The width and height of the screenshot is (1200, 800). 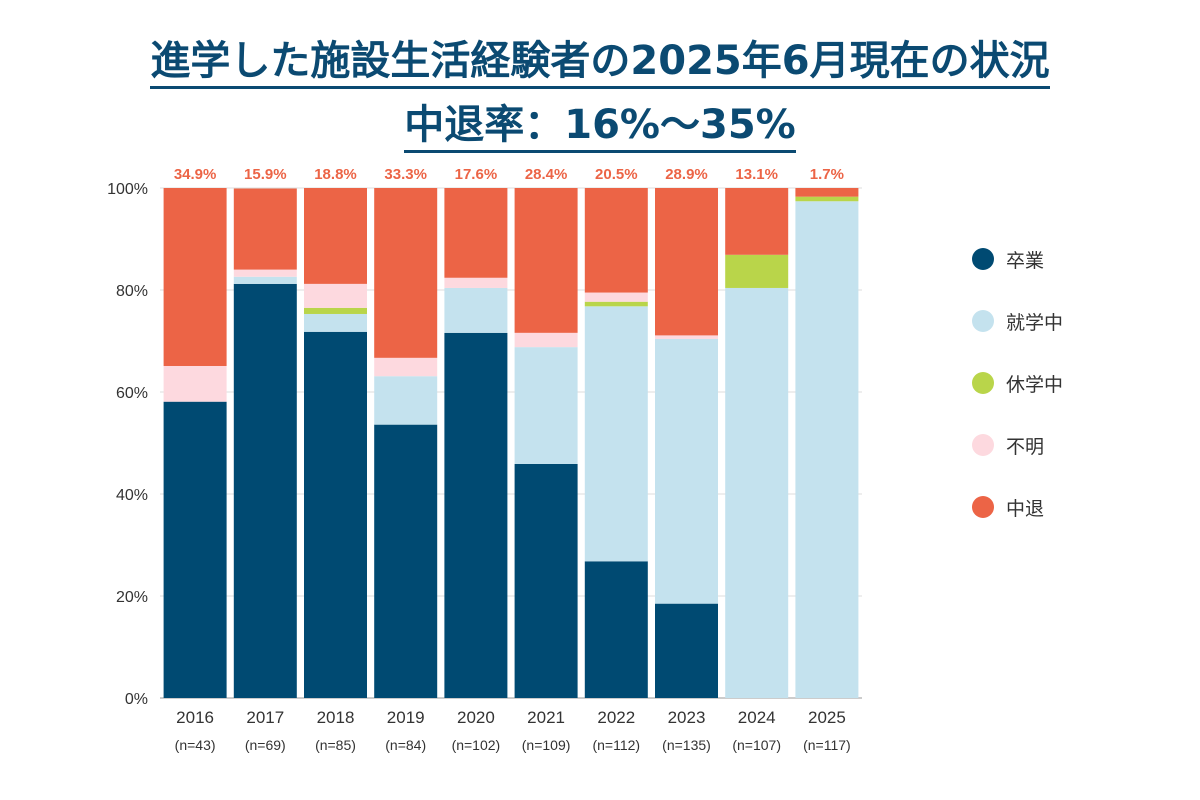 What do you see at coordinates (476, 282) in the screenshot?
I see `bar-segment-2020-不明` at bounding box center [476, 282].